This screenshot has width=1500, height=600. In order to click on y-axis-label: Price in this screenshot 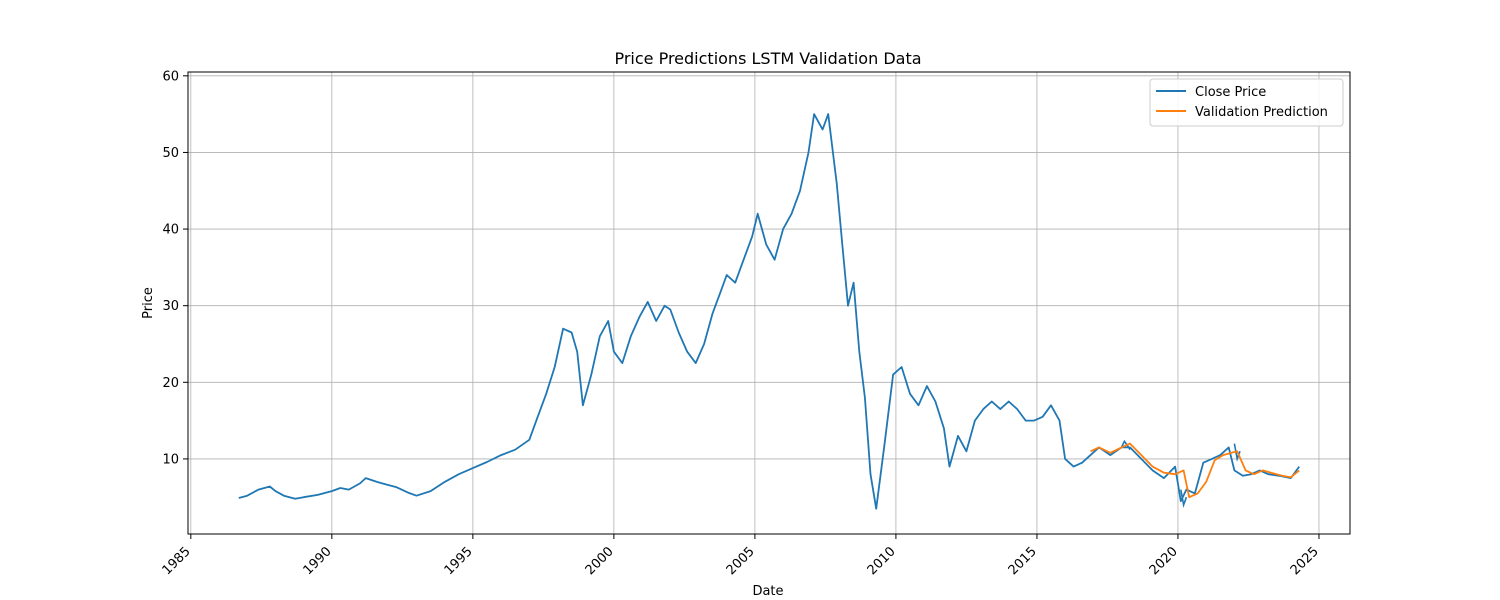, I will do `click(148, 303)`.